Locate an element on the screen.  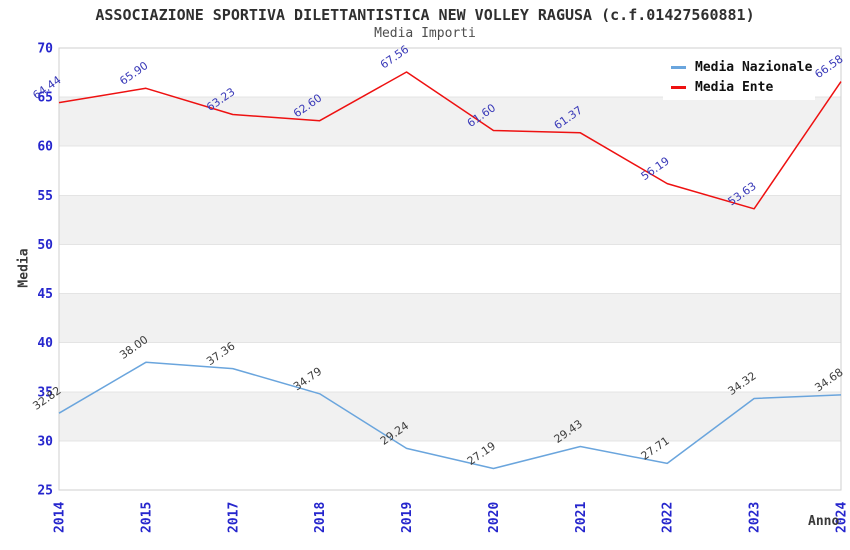
y-tick-label: 65 is located at coordinates (45, 98).